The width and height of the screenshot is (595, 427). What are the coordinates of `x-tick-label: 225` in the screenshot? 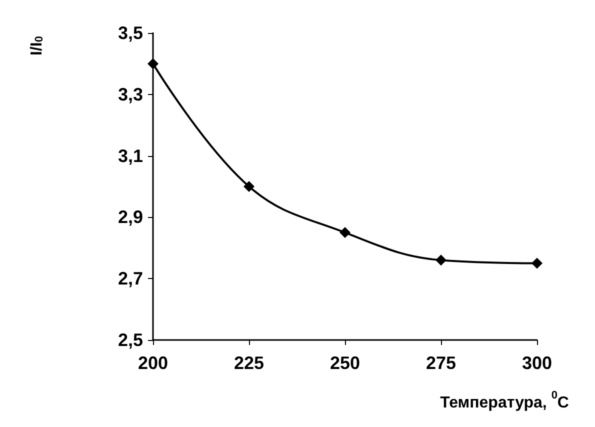 It's located at (249, 363).